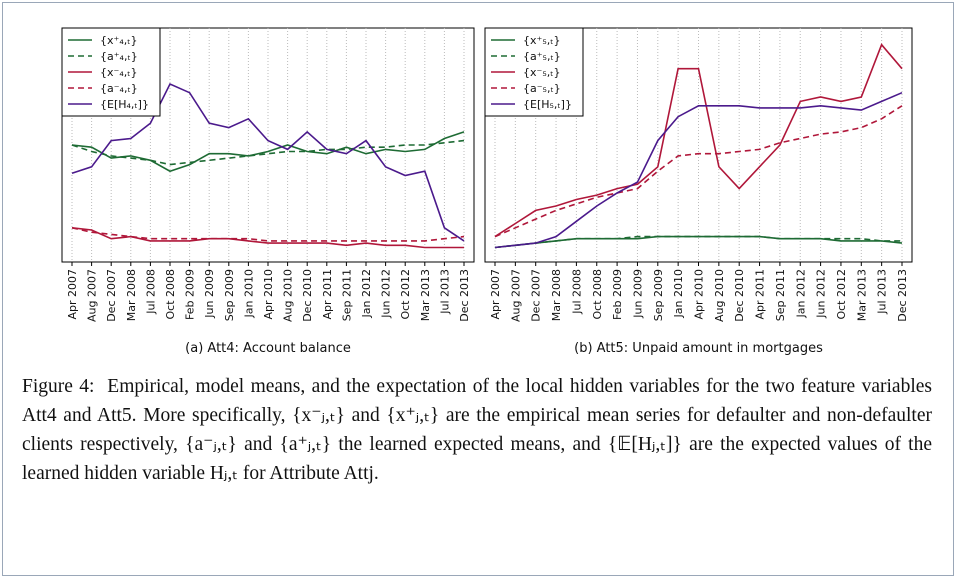 The image size is (956, 578). Describe the element at coordinates (119, 88) in the screenshot. I see `legend-label: {a⁻₄,ₜ}` at that location.